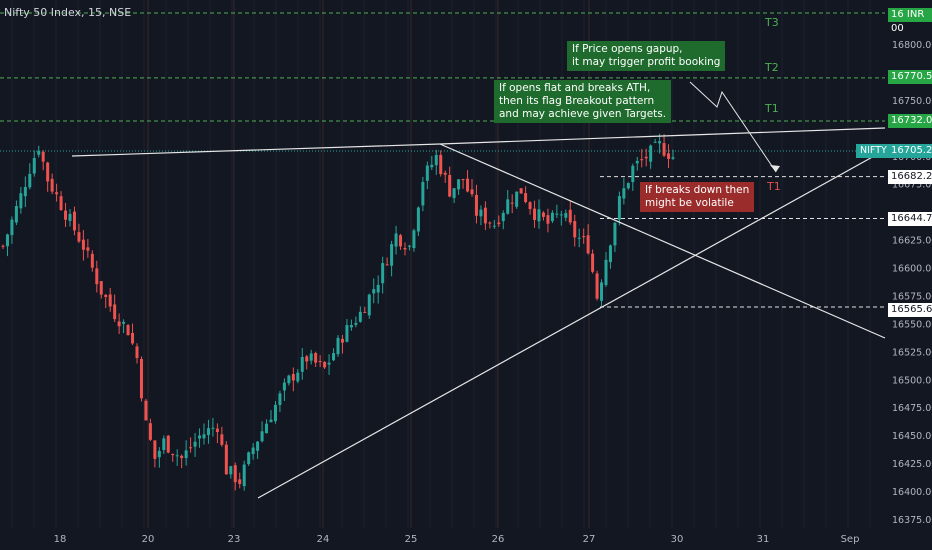 The width and height of the screenshot is (932, 550). What do you see at coordinates (677, 539) in the screenshot?
I see `x-tick-label: 30` at bounding box center [677, 539].